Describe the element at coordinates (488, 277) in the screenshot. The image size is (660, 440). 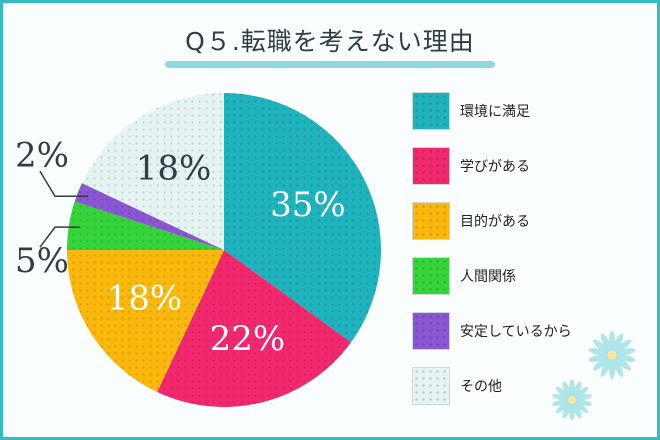
I see `legend-label: 人間関係` at that location.